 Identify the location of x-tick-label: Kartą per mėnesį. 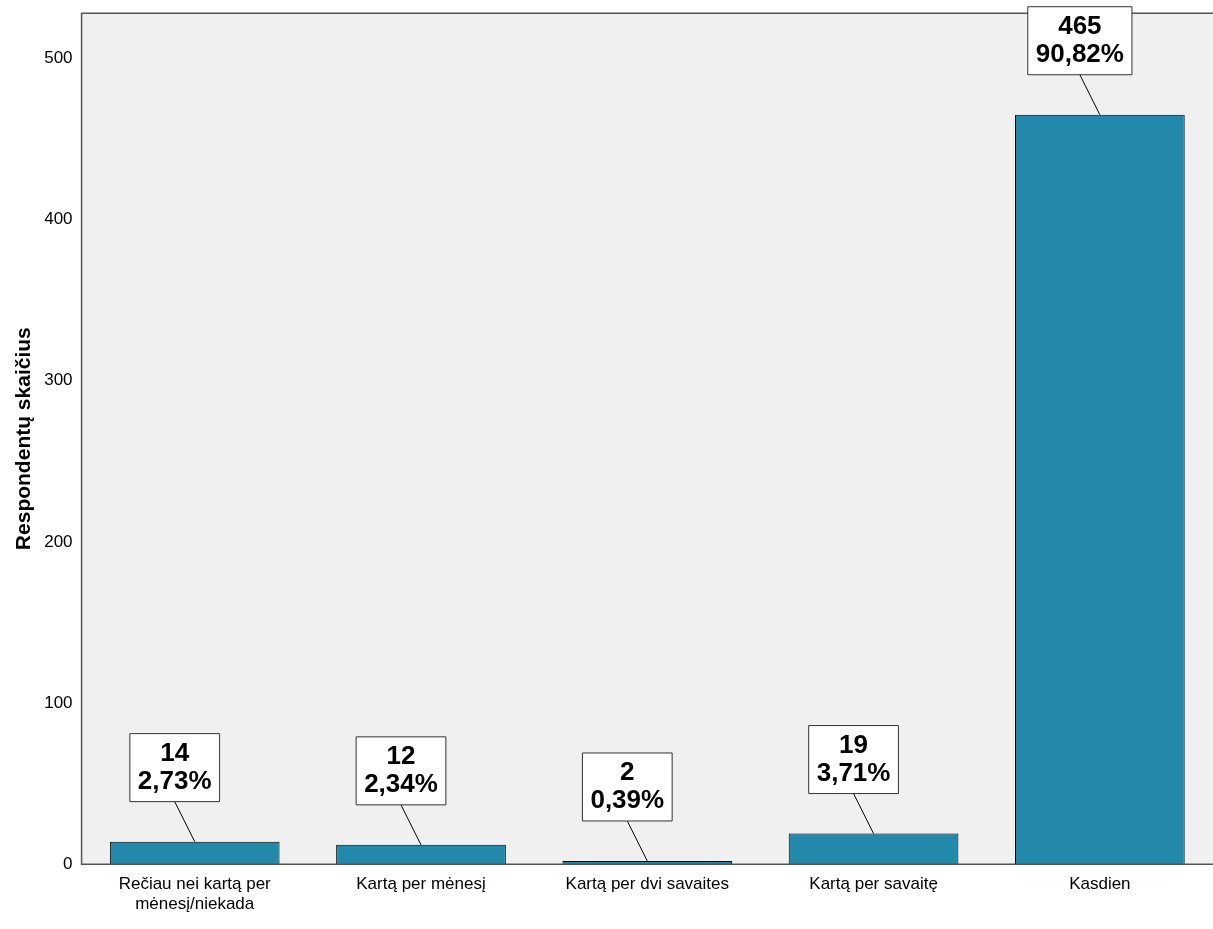
(421, 884).